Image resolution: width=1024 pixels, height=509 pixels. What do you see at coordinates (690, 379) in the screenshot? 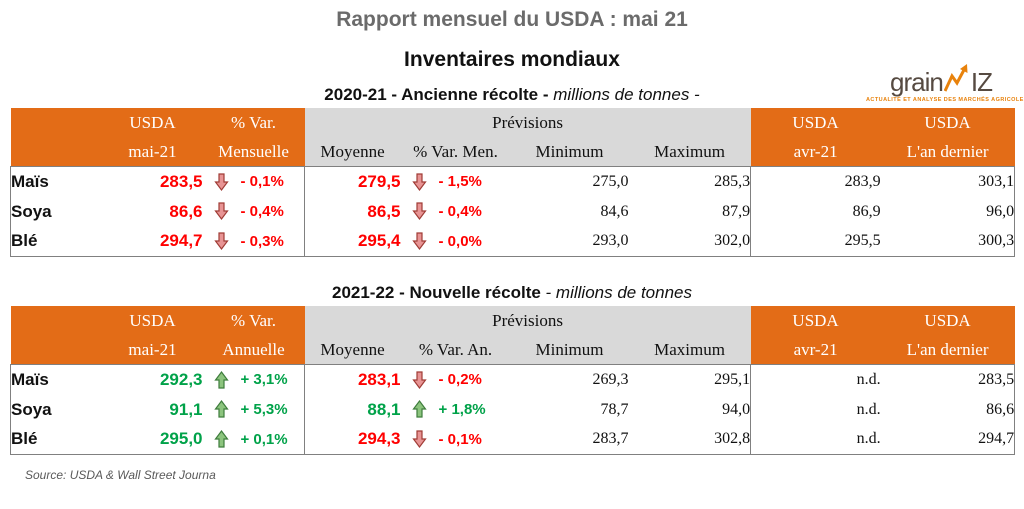
I see `forecast-maximum: 295,1` at bounding box center [690, 379].